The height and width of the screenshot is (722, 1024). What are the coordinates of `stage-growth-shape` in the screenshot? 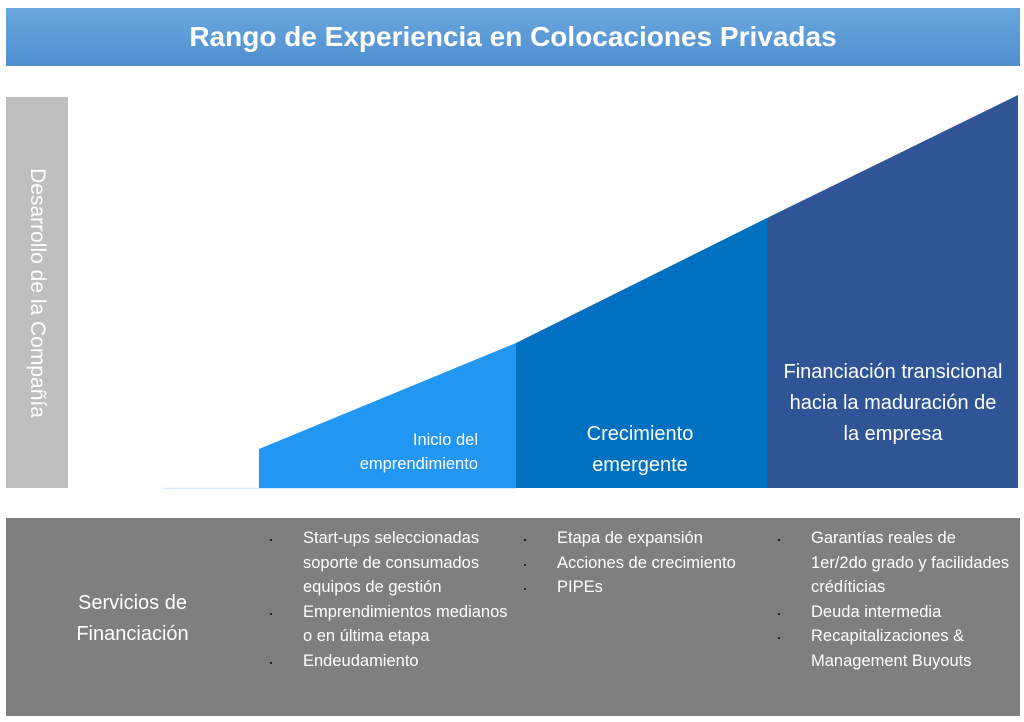 It's located at (641, 353).